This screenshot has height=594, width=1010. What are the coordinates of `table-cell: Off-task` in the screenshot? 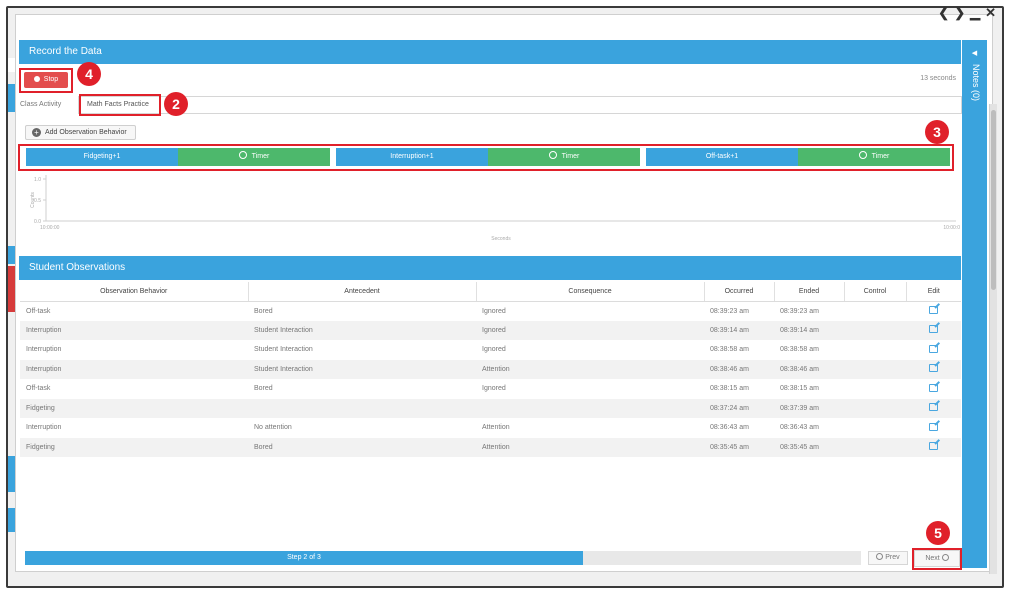 It's located at (38, 311).